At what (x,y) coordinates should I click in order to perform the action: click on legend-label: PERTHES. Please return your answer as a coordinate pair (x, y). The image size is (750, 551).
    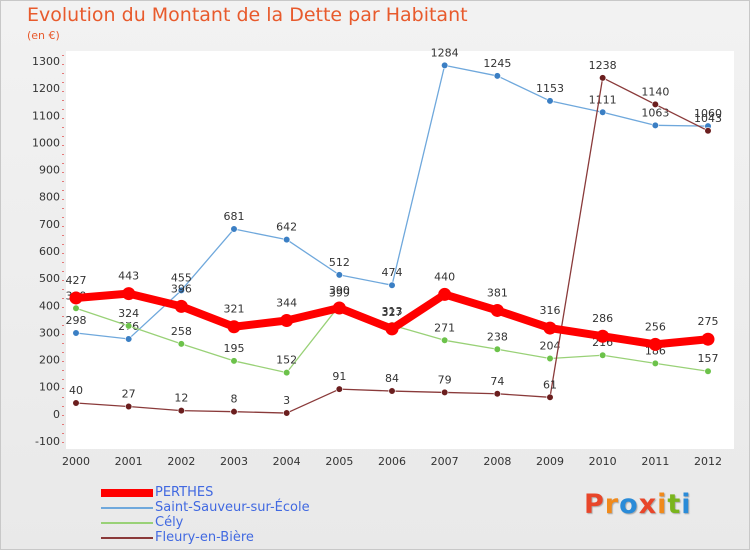
    Looking at the image, I should click on (184, 492).